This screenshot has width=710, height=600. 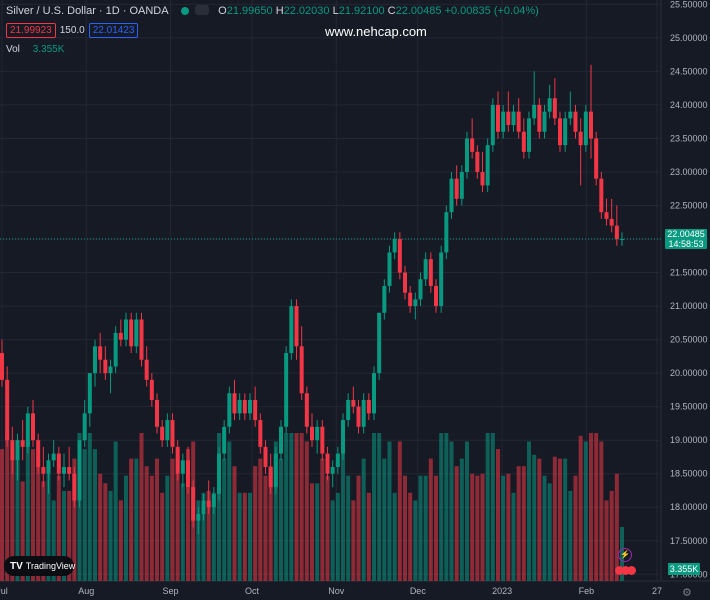 What do you see at coordinates (502, 591) in the screenshot?
I see `time-tick-label: 2023` at bounding box center [502, 591].